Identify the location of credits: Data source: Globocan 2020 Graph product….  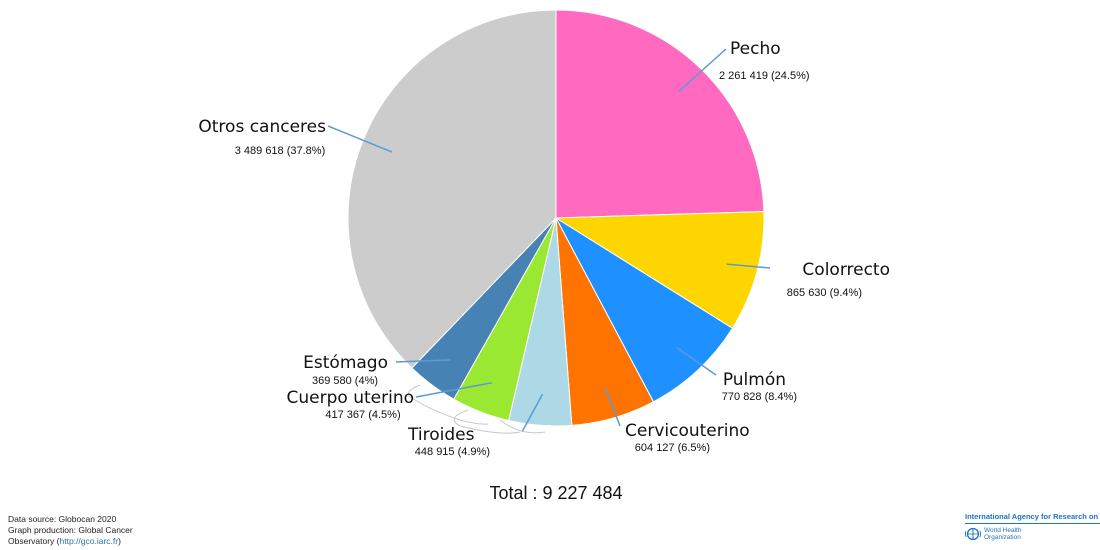
(70, 530).